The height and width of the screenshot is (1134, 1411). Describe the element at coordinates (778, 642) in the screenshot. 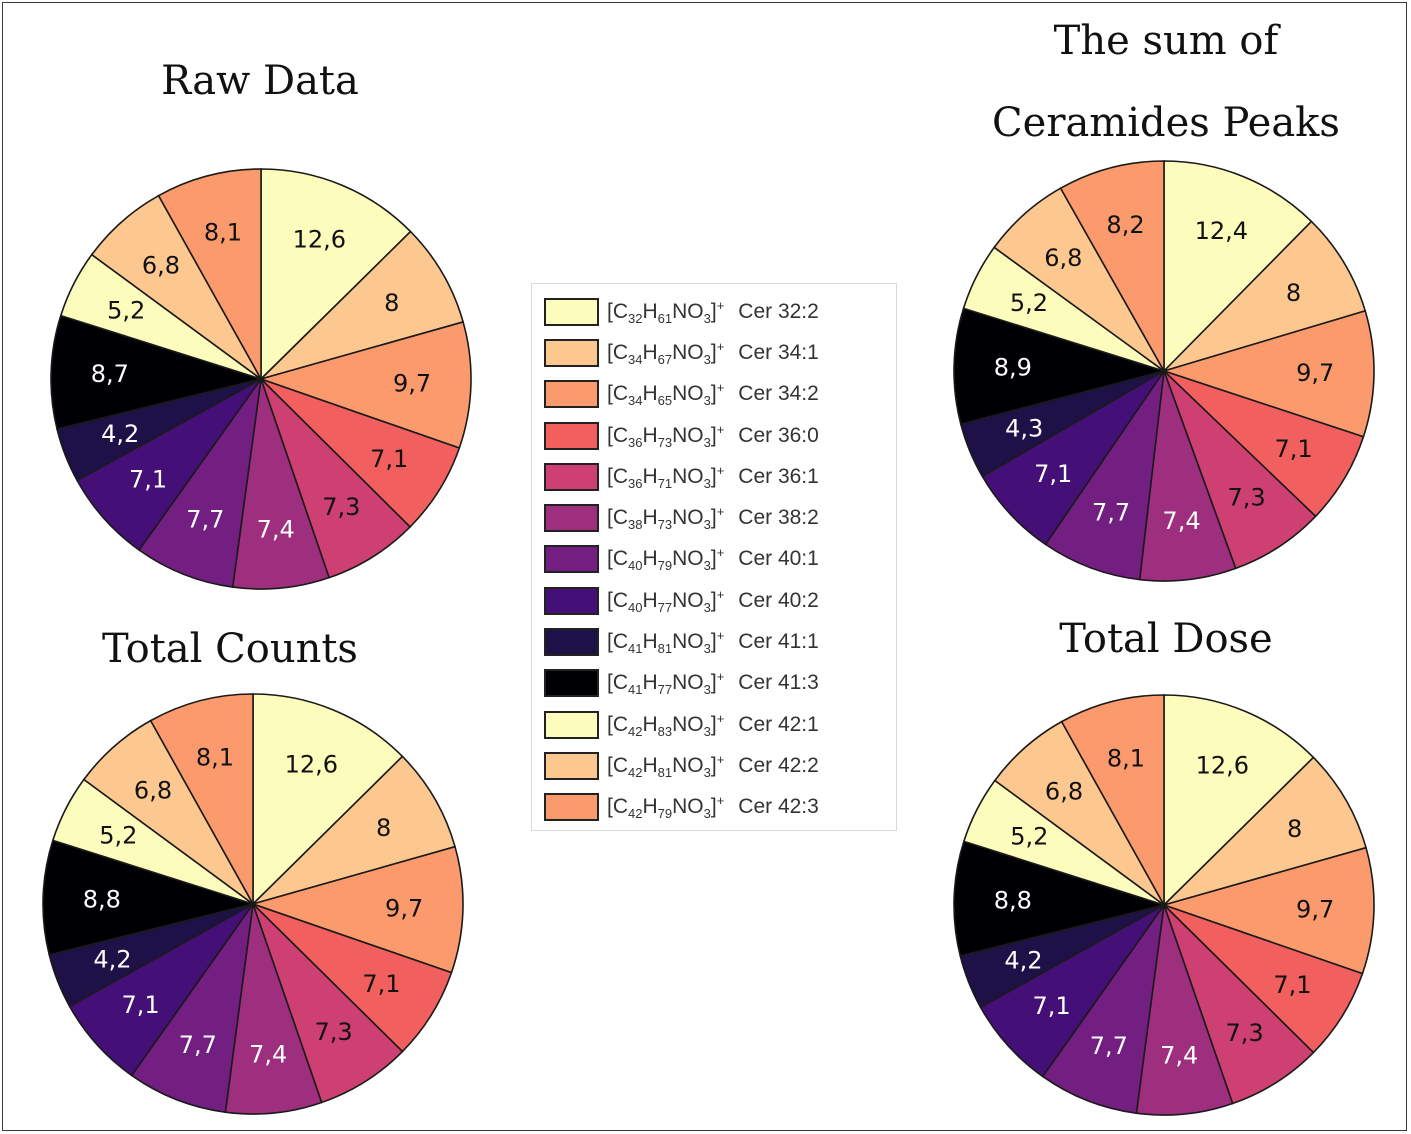

I see `legend-label: Cer 41:1` at that location.